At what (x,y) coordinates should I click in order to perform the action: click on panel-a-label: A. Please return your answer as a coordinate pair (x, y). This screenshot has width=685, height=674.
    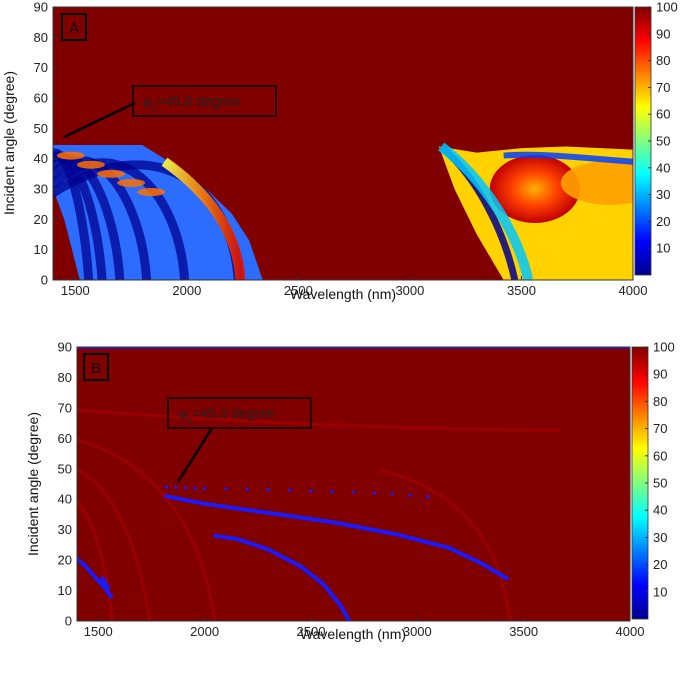
    Looking at the image, I should click on (74, 28).